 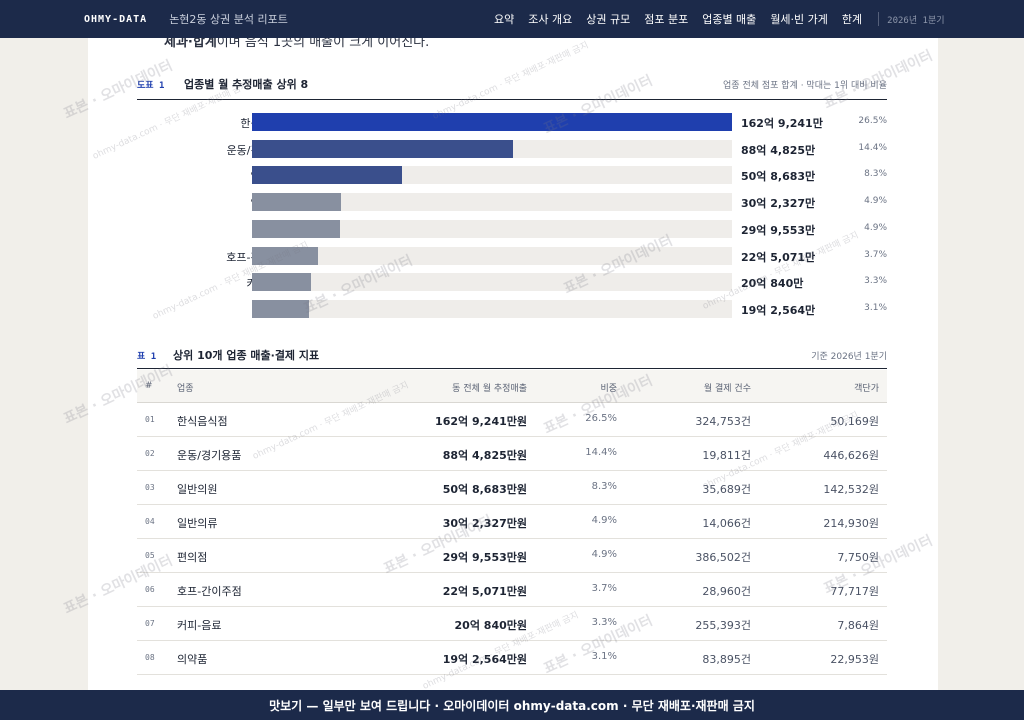 I want to click on row-category: 일반의원, so click(x=197, y=489).